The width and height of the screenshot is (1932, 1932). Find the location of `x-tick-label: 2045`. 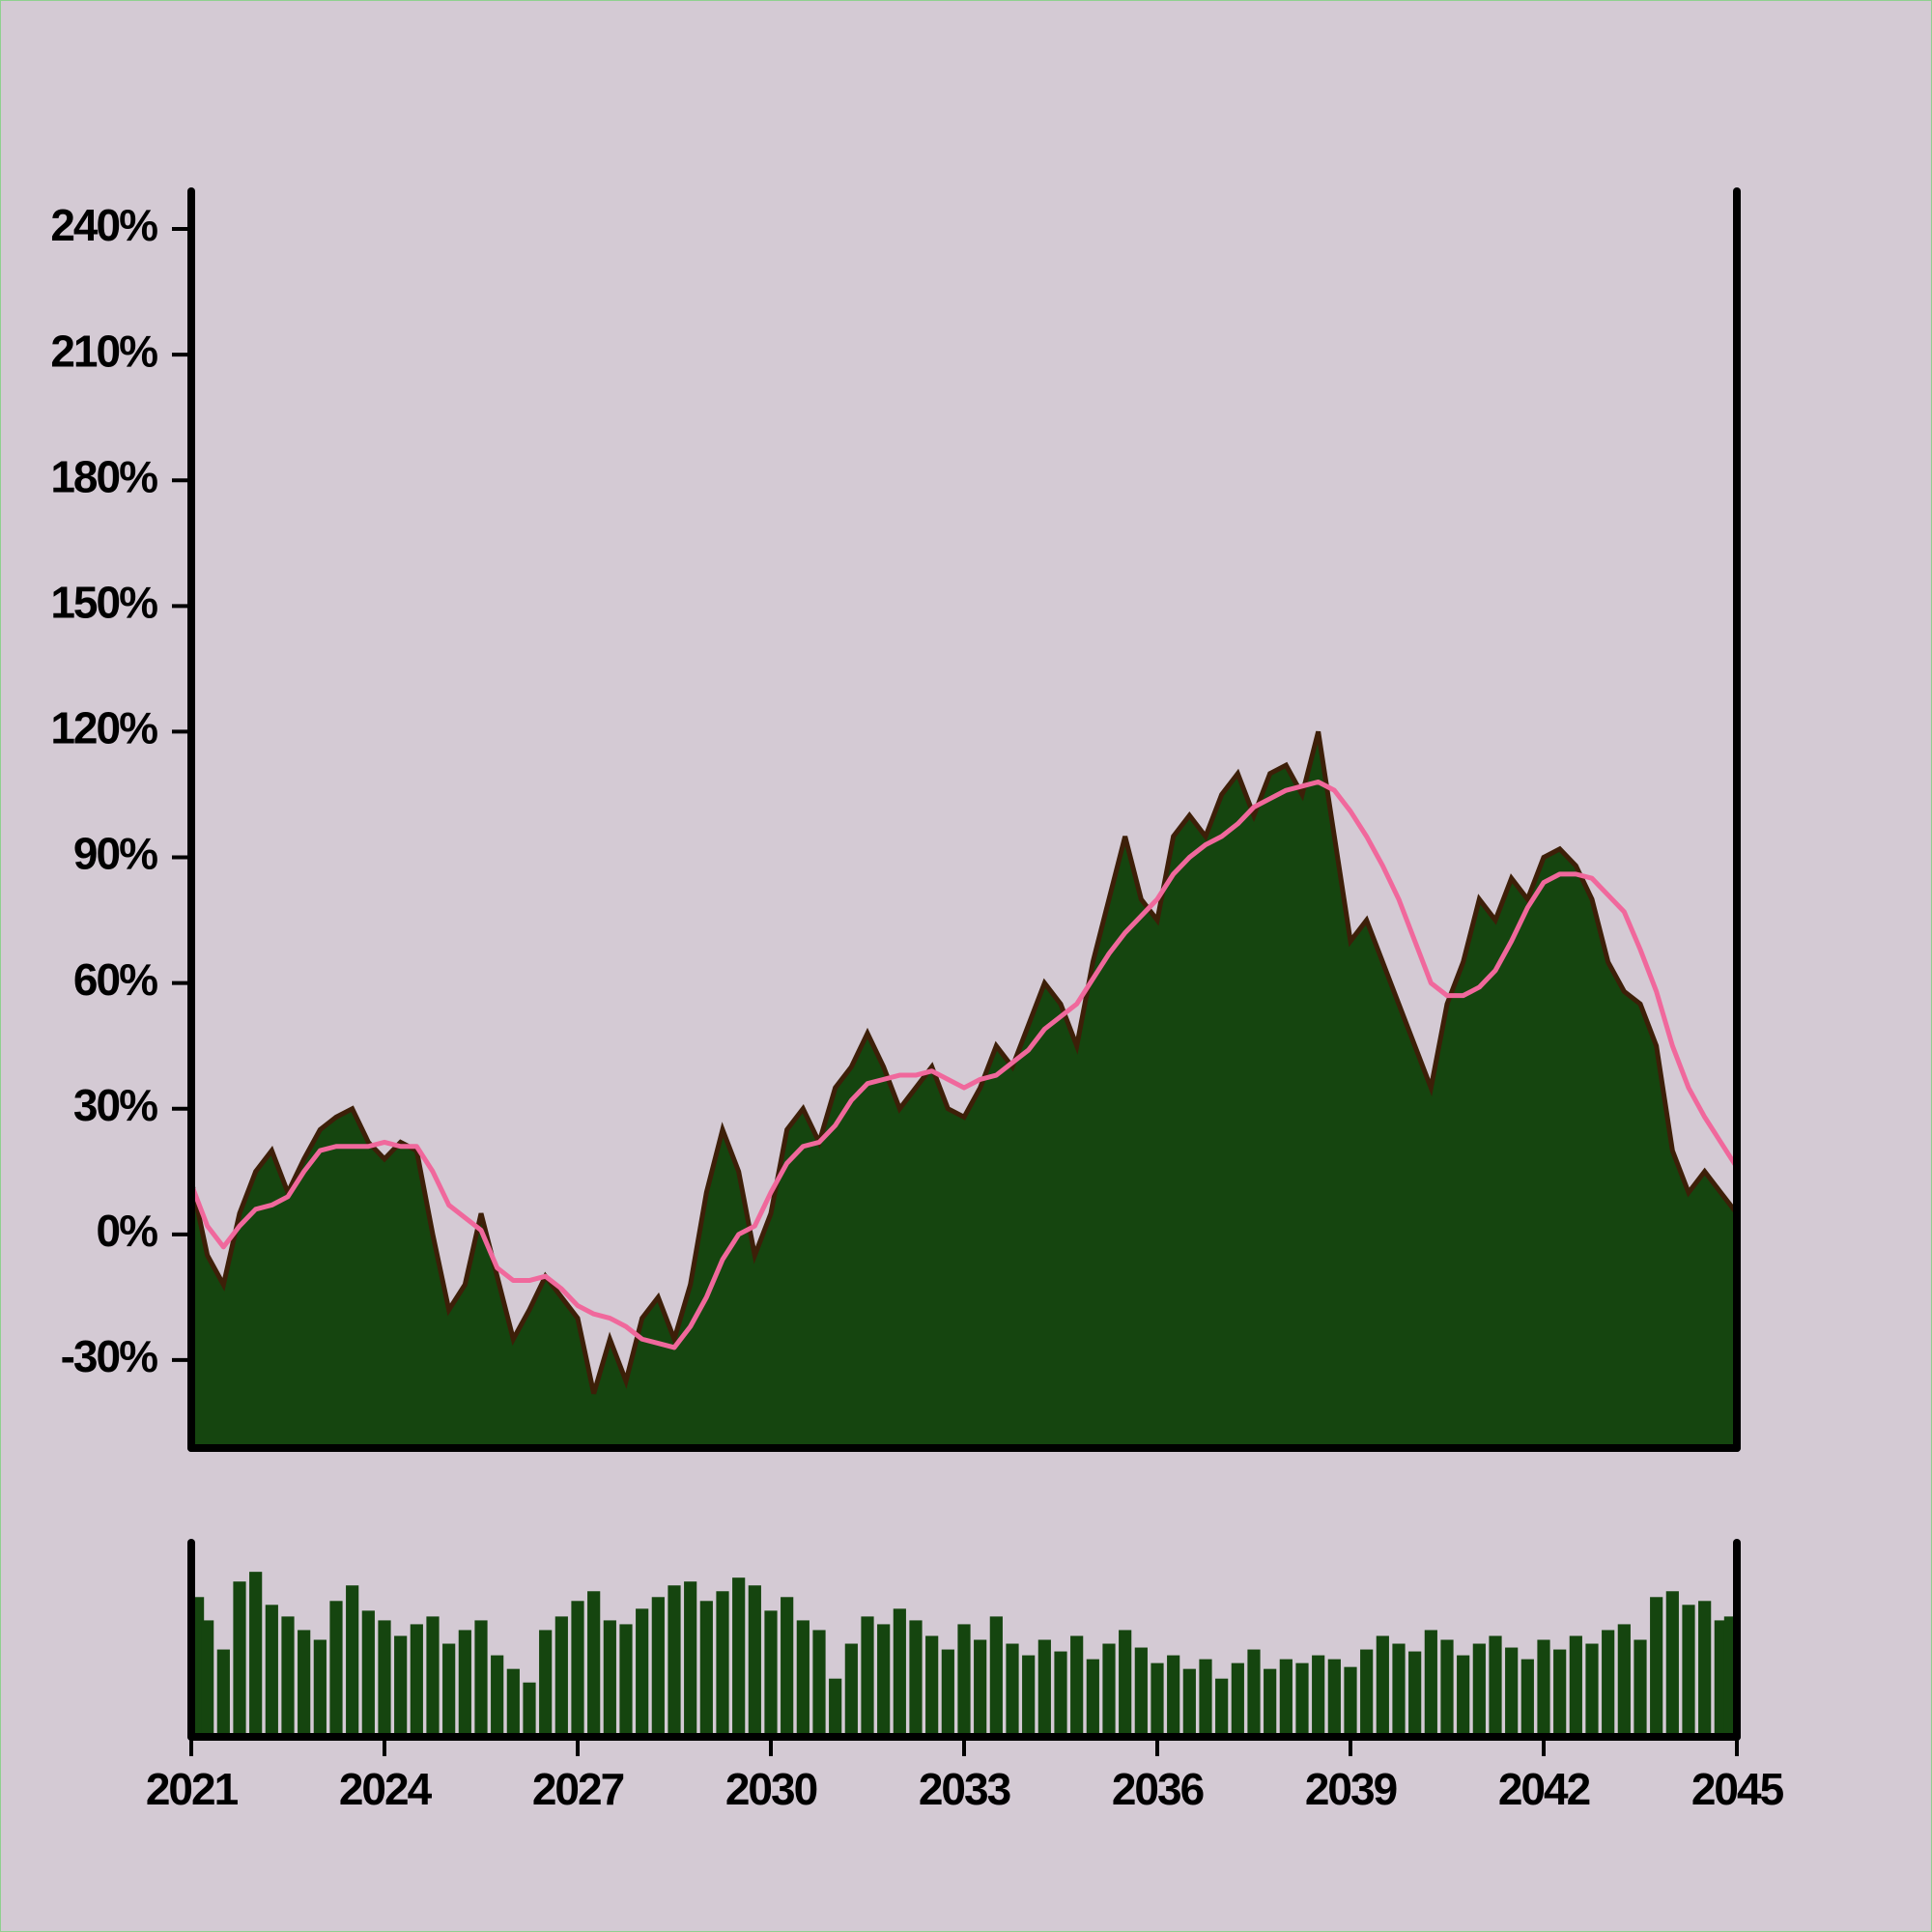

x-tick-label: 2045 is located at coordinates (1737, 1789).